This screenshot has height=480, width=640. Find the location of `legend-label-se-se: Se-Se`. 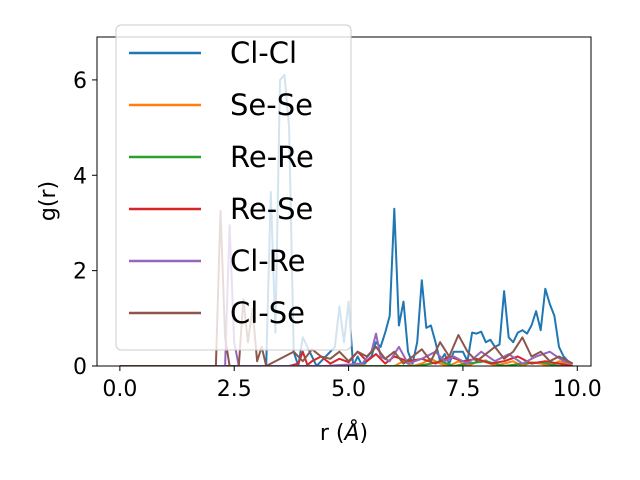

legend-label-se-se: Se-Se is located at coordinates (271, 105).